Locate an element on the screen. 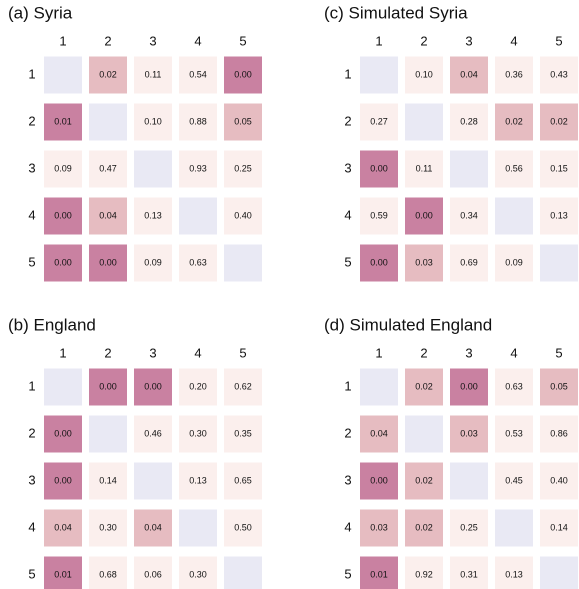 The image size is (579, 589). panel-title: (c) Simulated Syria is located at coordinates (396, 12).